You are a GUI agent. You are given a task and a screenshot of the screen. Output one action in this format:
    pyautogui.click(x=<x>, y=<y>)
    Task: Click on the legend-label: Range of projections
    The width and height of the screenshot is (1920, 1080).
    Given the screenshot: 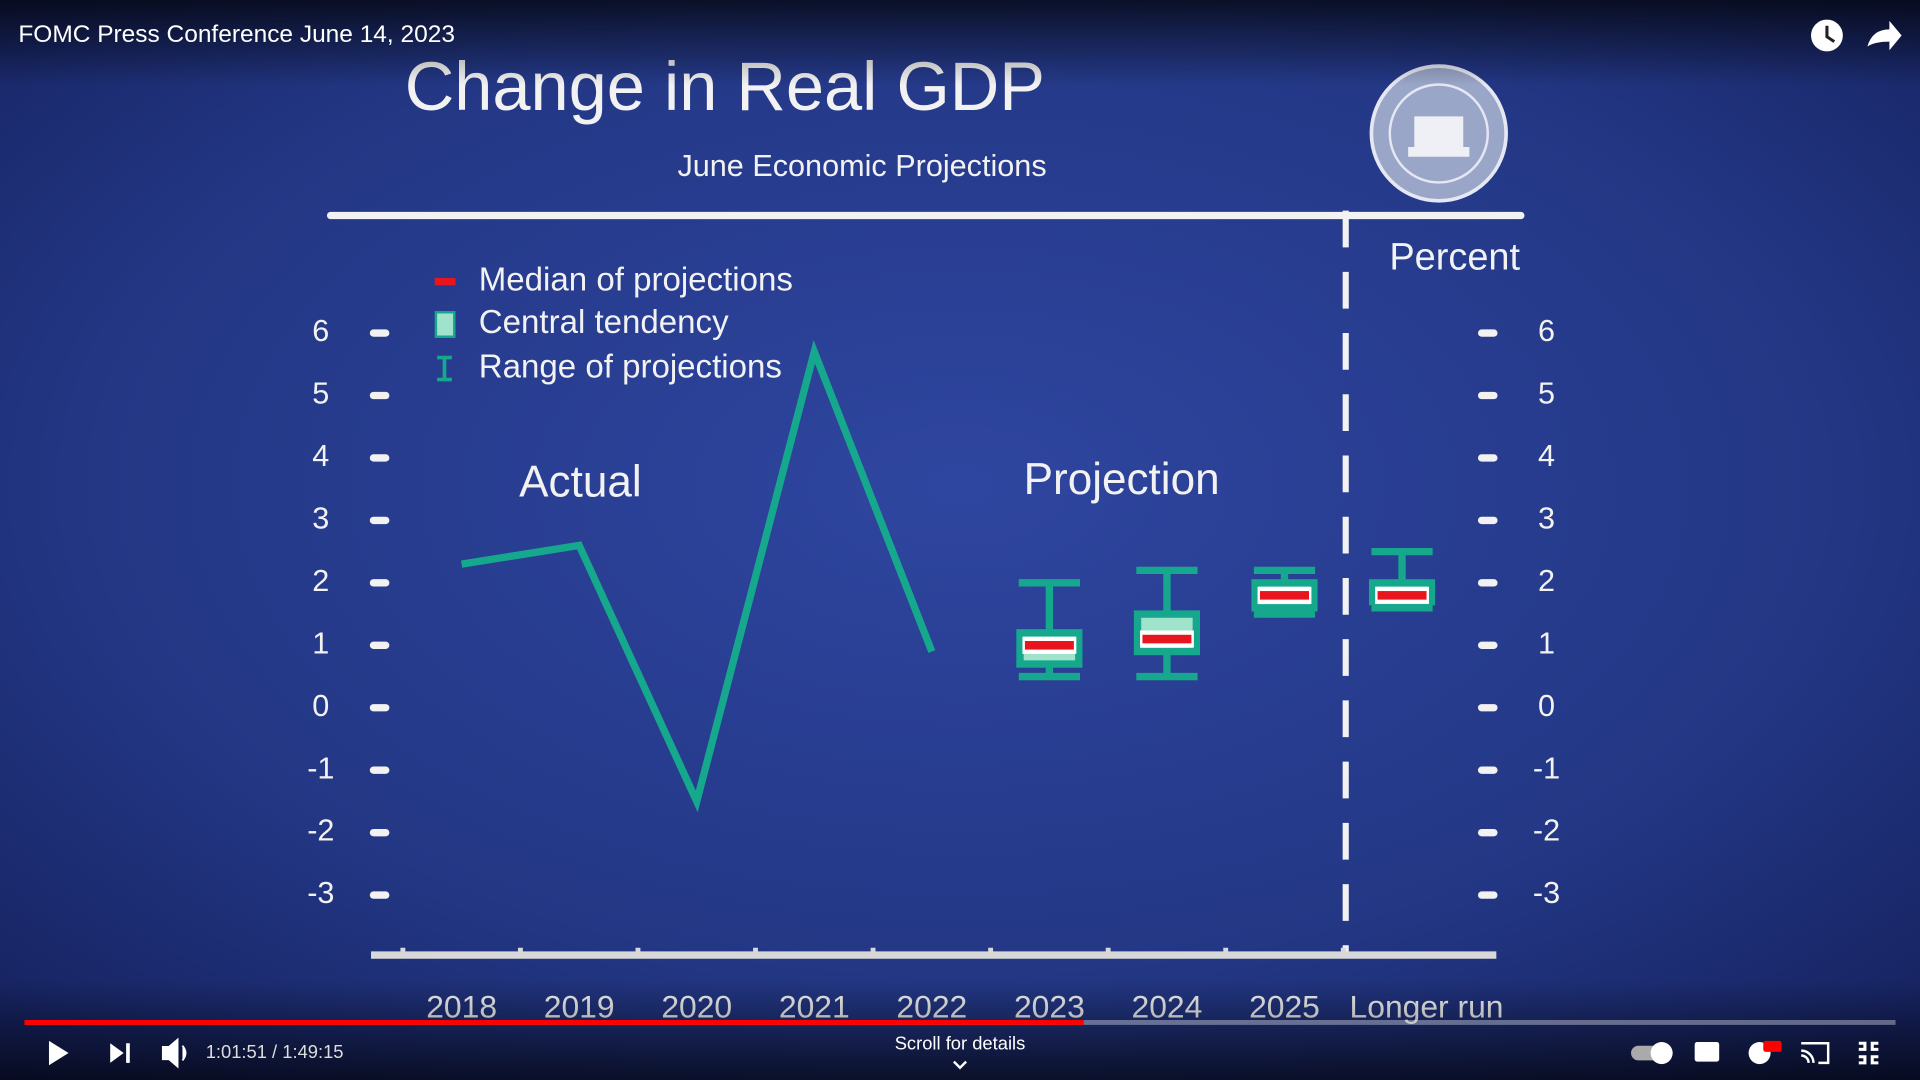 What is the action you would take?
    pyautogui.click(x=630, y=366)
    